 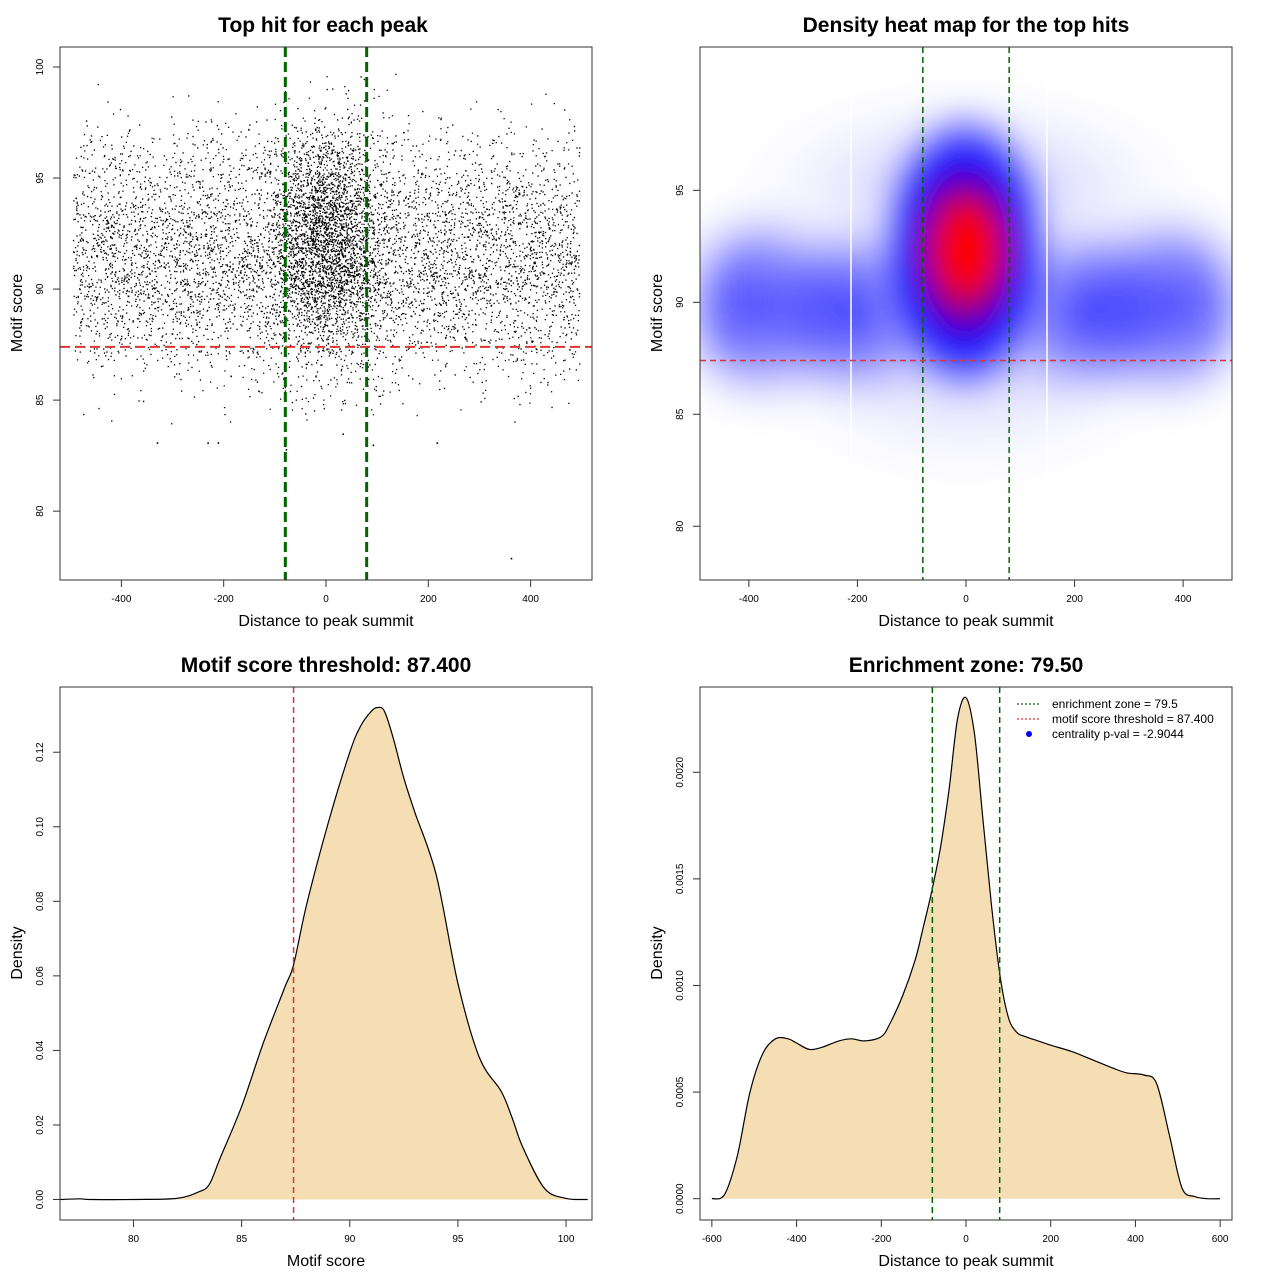 I want to click on x-tick-label: 85, so click(x=242, y=1239).